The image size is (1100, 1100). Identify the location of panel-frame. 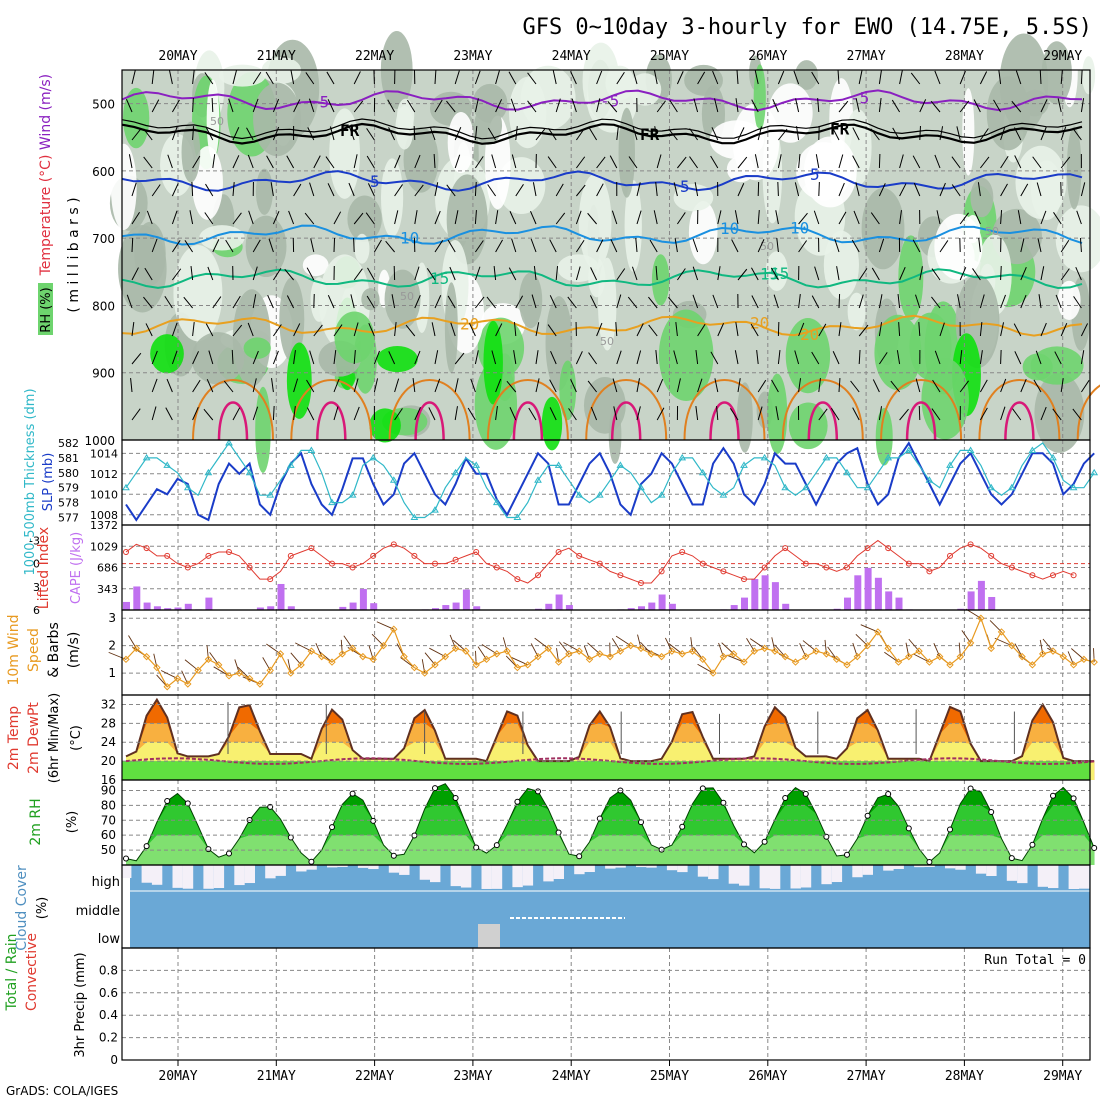
(606, 1004).